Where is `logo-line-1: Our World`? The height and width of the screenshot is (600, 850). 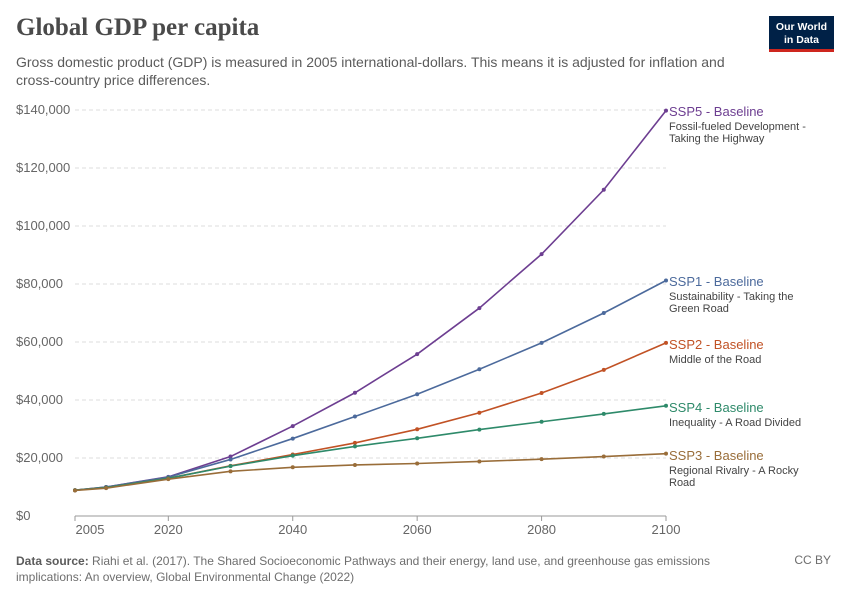 logo-line-1: Our World is located at coordinates (801, 27).